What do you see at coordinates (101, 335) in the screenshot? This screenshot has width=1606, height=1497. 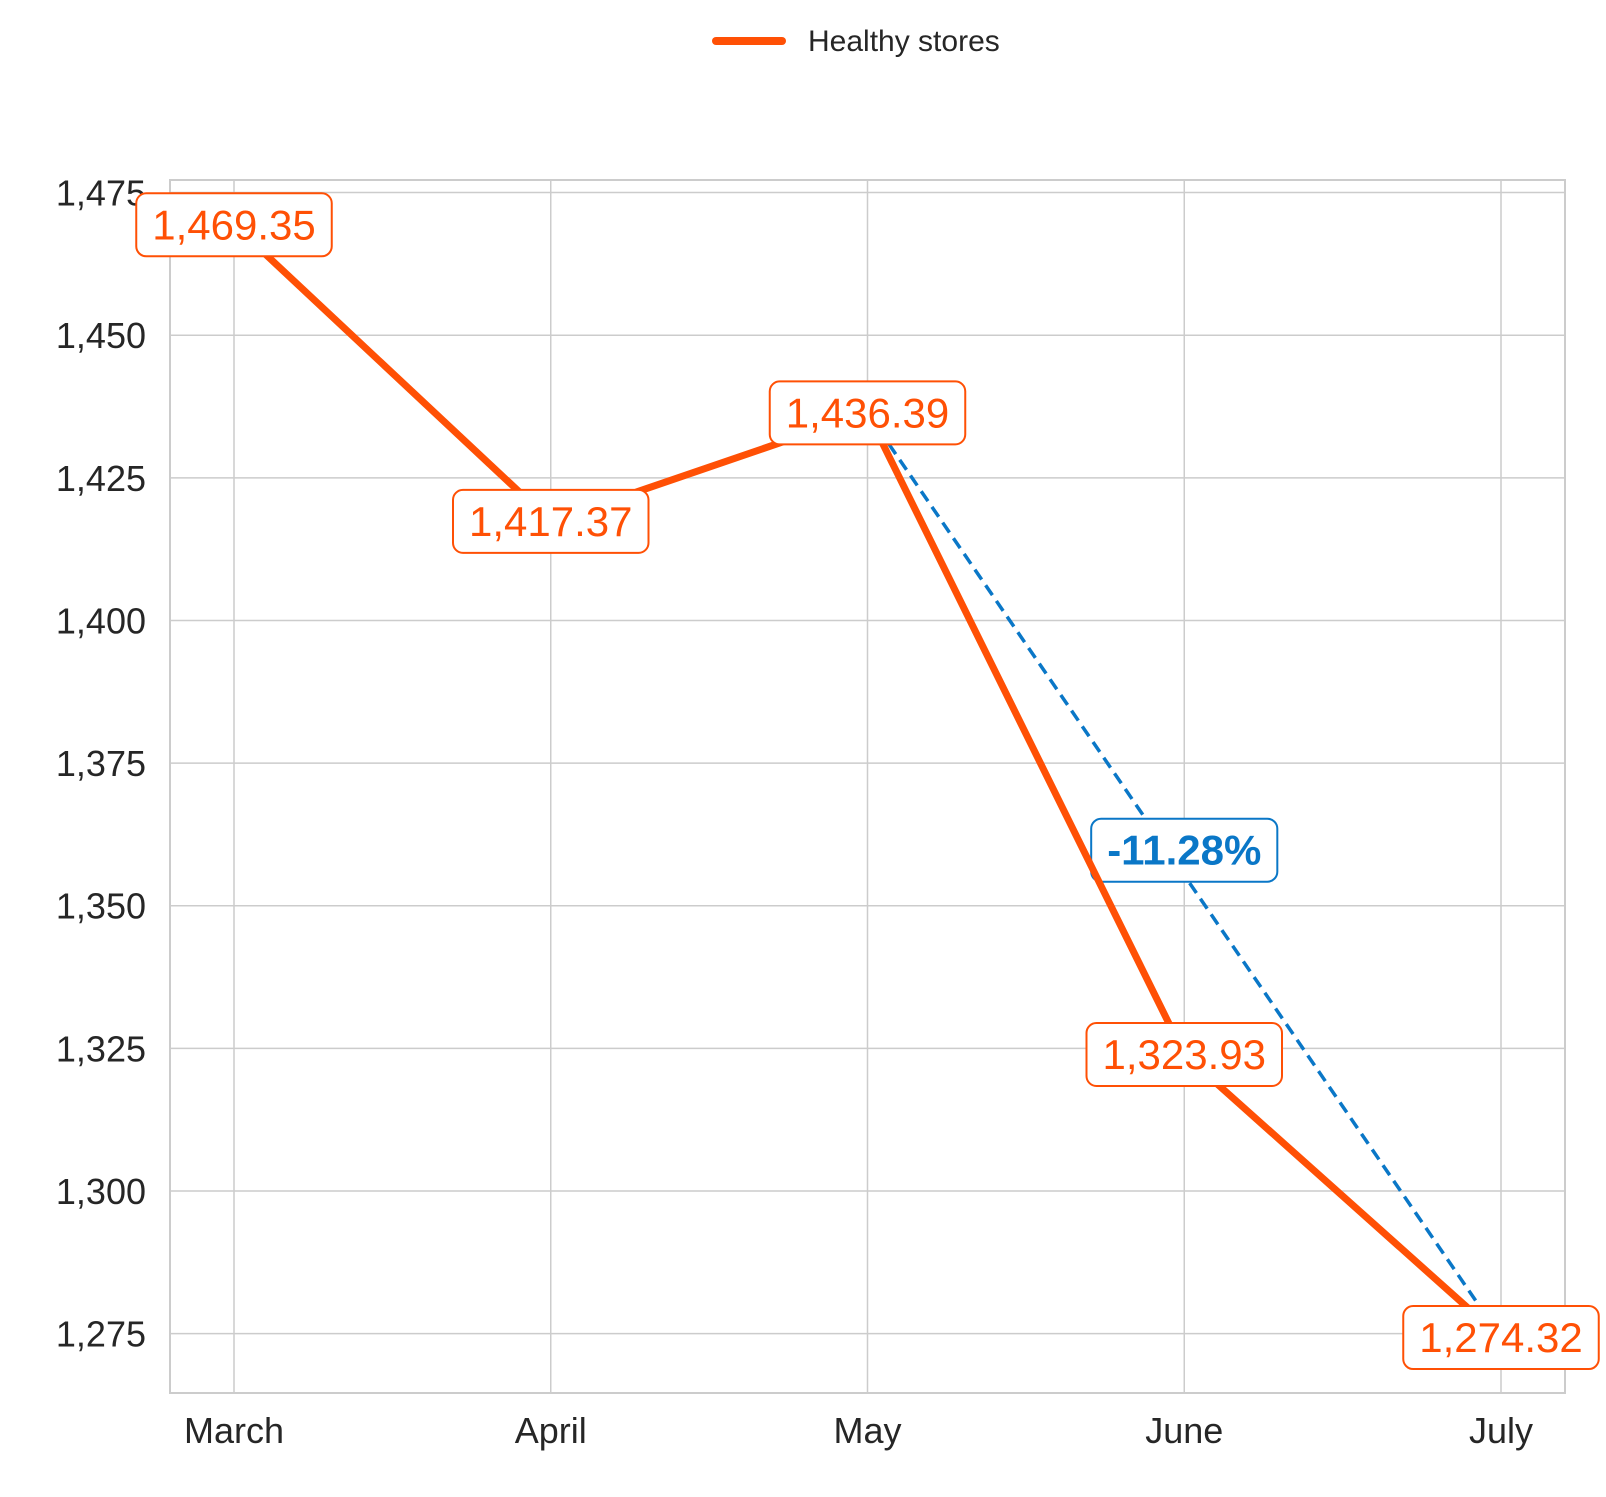 I see `y-tick-label-1450: 1,450` at bounding box center [101, 335].